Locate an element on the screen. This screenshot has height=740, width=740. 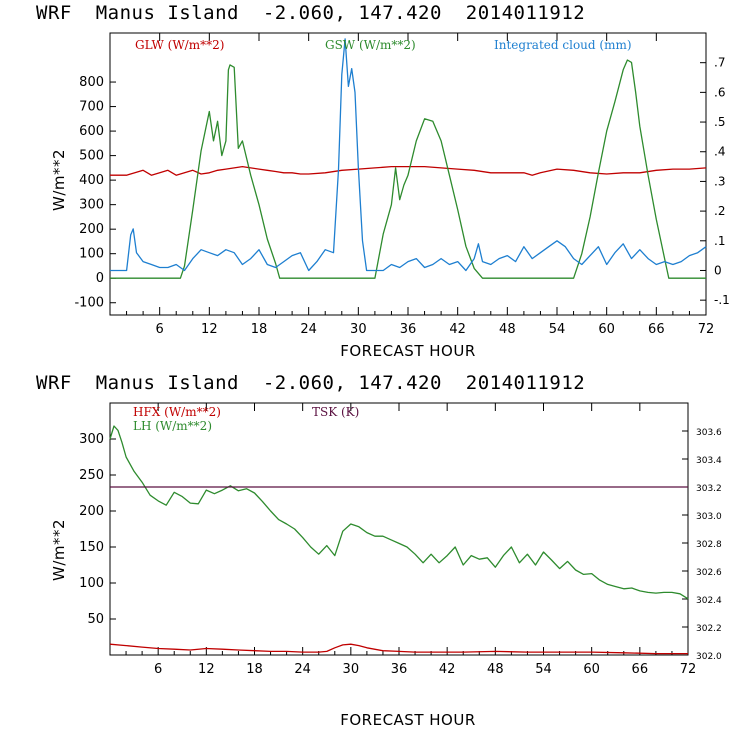
y2-tick-label: 303.2 is located at coordinates (709, 489).